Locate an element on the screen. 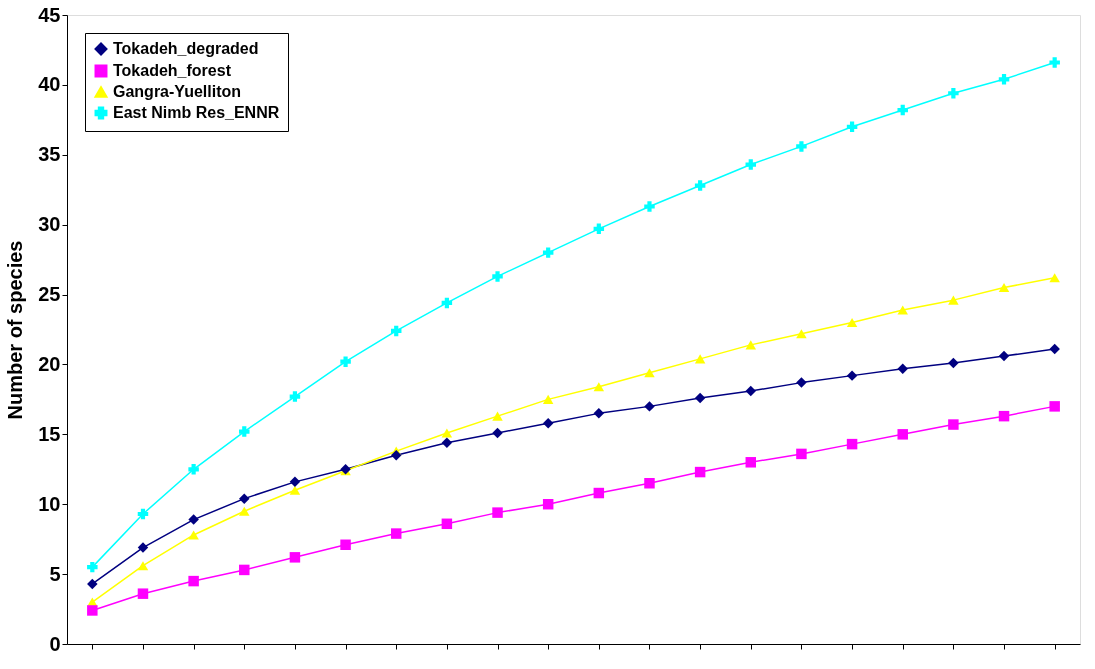 Image resolution: width=1095 pixels, height=669 pixels. y-axis-title: Number of species is located at coordinates (15, 330).